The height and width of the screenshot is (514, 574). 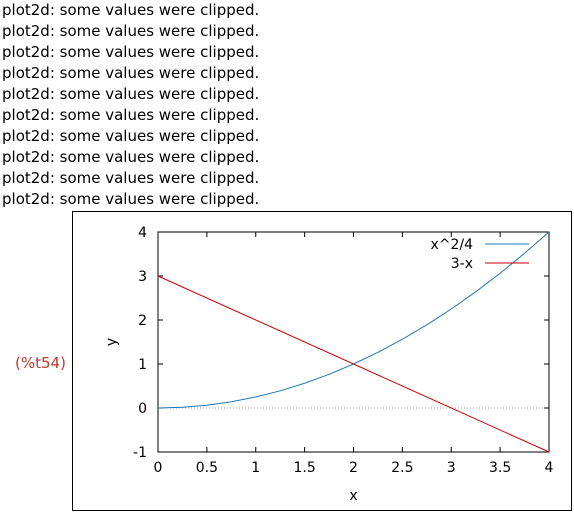 I want to click on y-tick-label: 2, so click(x=142, y=321).